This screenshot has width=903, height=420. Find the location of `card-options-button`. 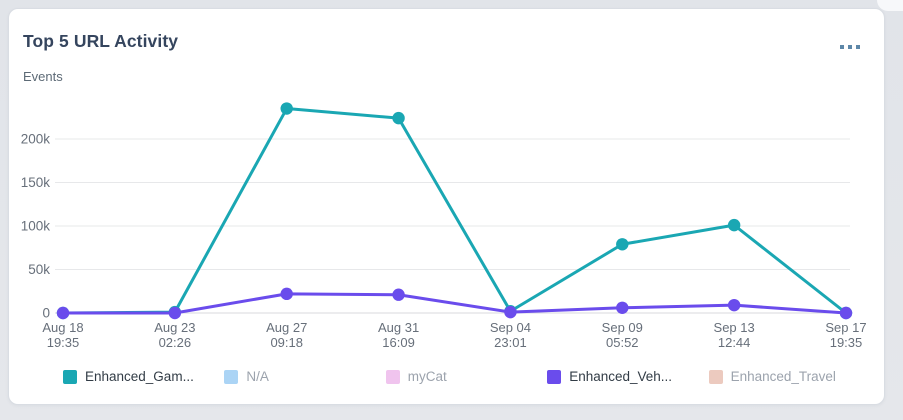

card-options-button is located at coordinates (850, 47).